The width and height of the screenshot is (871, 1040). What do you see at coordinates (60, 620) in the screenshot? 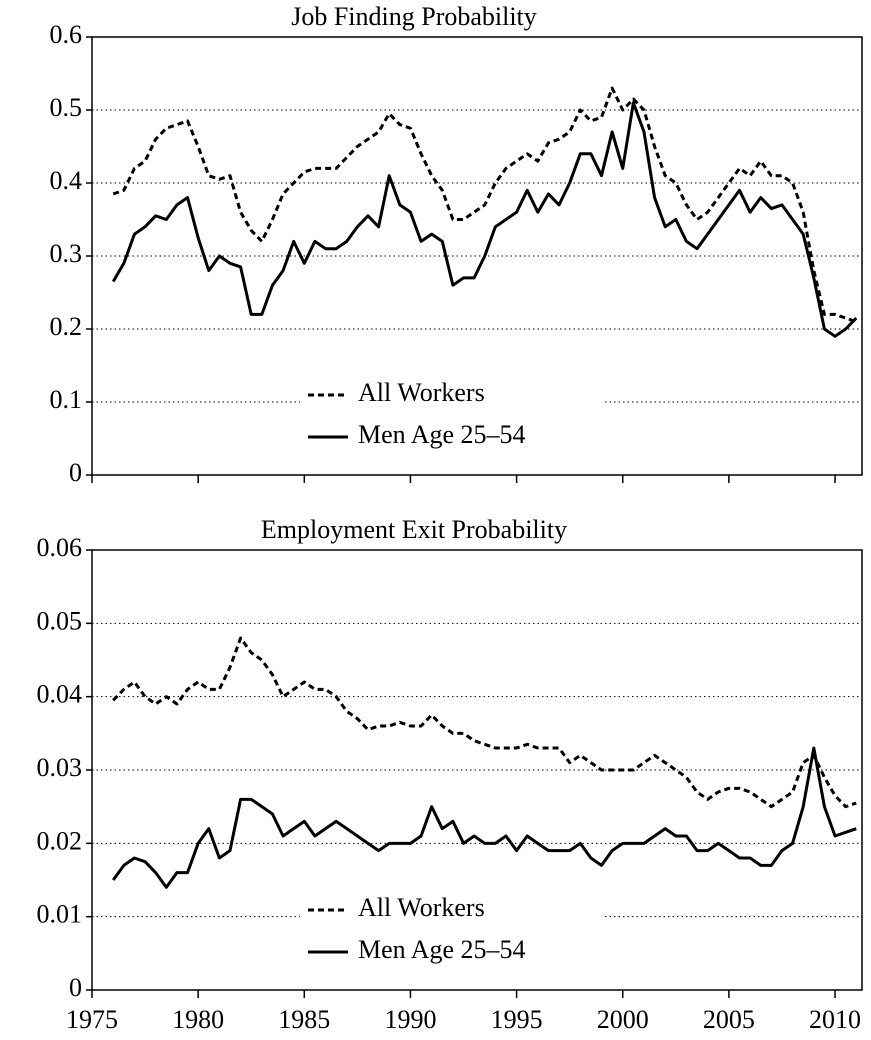
I see `y-tick-label: 0.05` at bounding box center [60, 620].